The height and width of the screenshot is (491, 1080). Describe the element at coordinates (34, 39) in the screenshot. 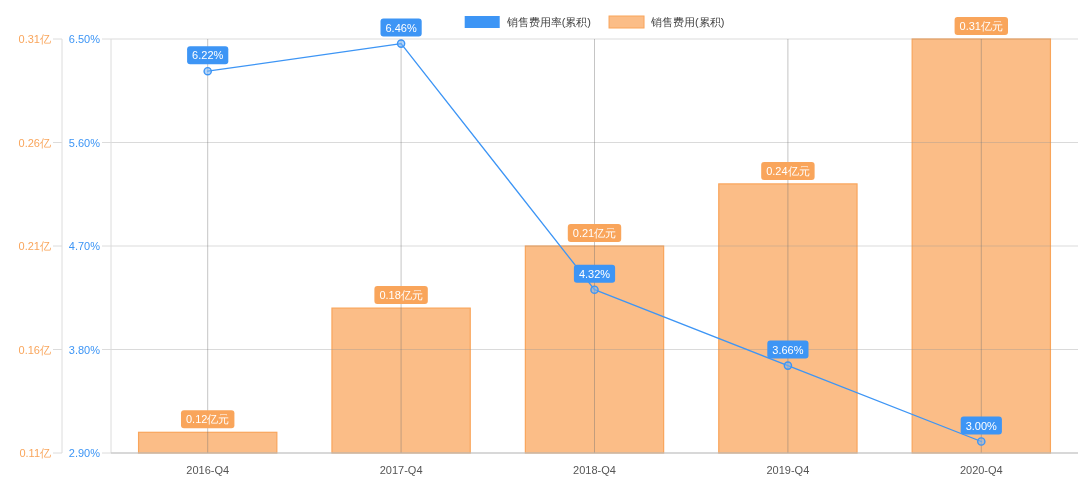

I see `y-tick-label: 0.31亿` at that location.